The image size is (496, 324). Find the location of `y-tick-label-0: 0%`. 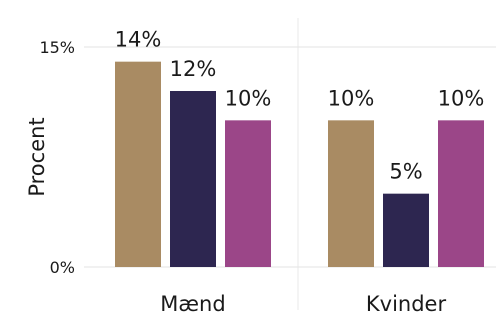

y-tick-label-0: 0% is located at coordinates (62, 267).